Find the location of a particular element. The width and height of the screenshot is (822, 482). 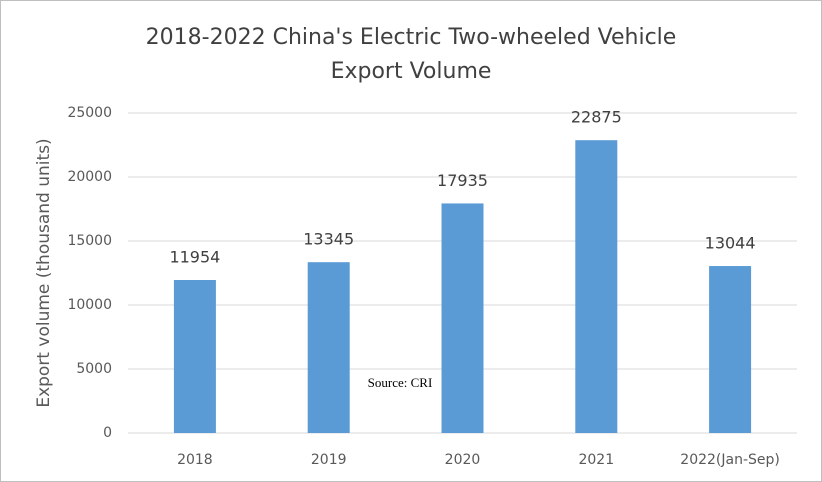

value-label: 11954 is located at coordinates (194, 256).